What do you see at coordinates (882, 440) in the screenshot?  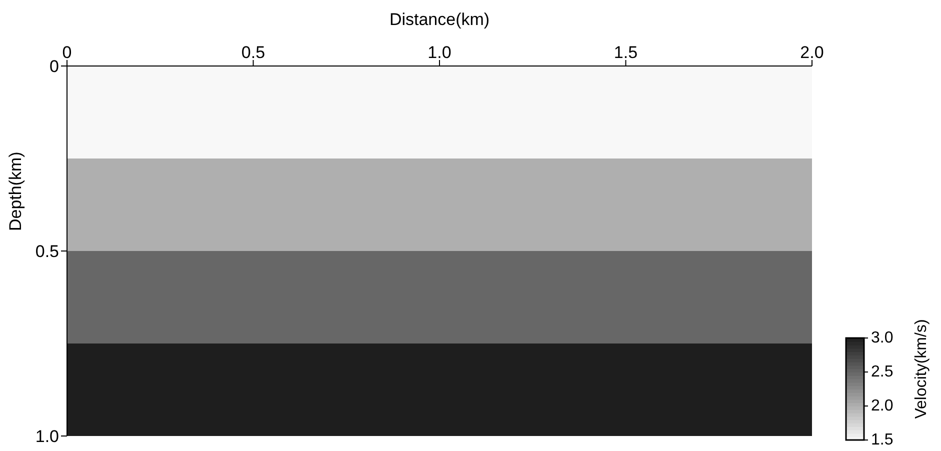 I see `color-bar-label: 1.5` at bounding box center [882, 440].